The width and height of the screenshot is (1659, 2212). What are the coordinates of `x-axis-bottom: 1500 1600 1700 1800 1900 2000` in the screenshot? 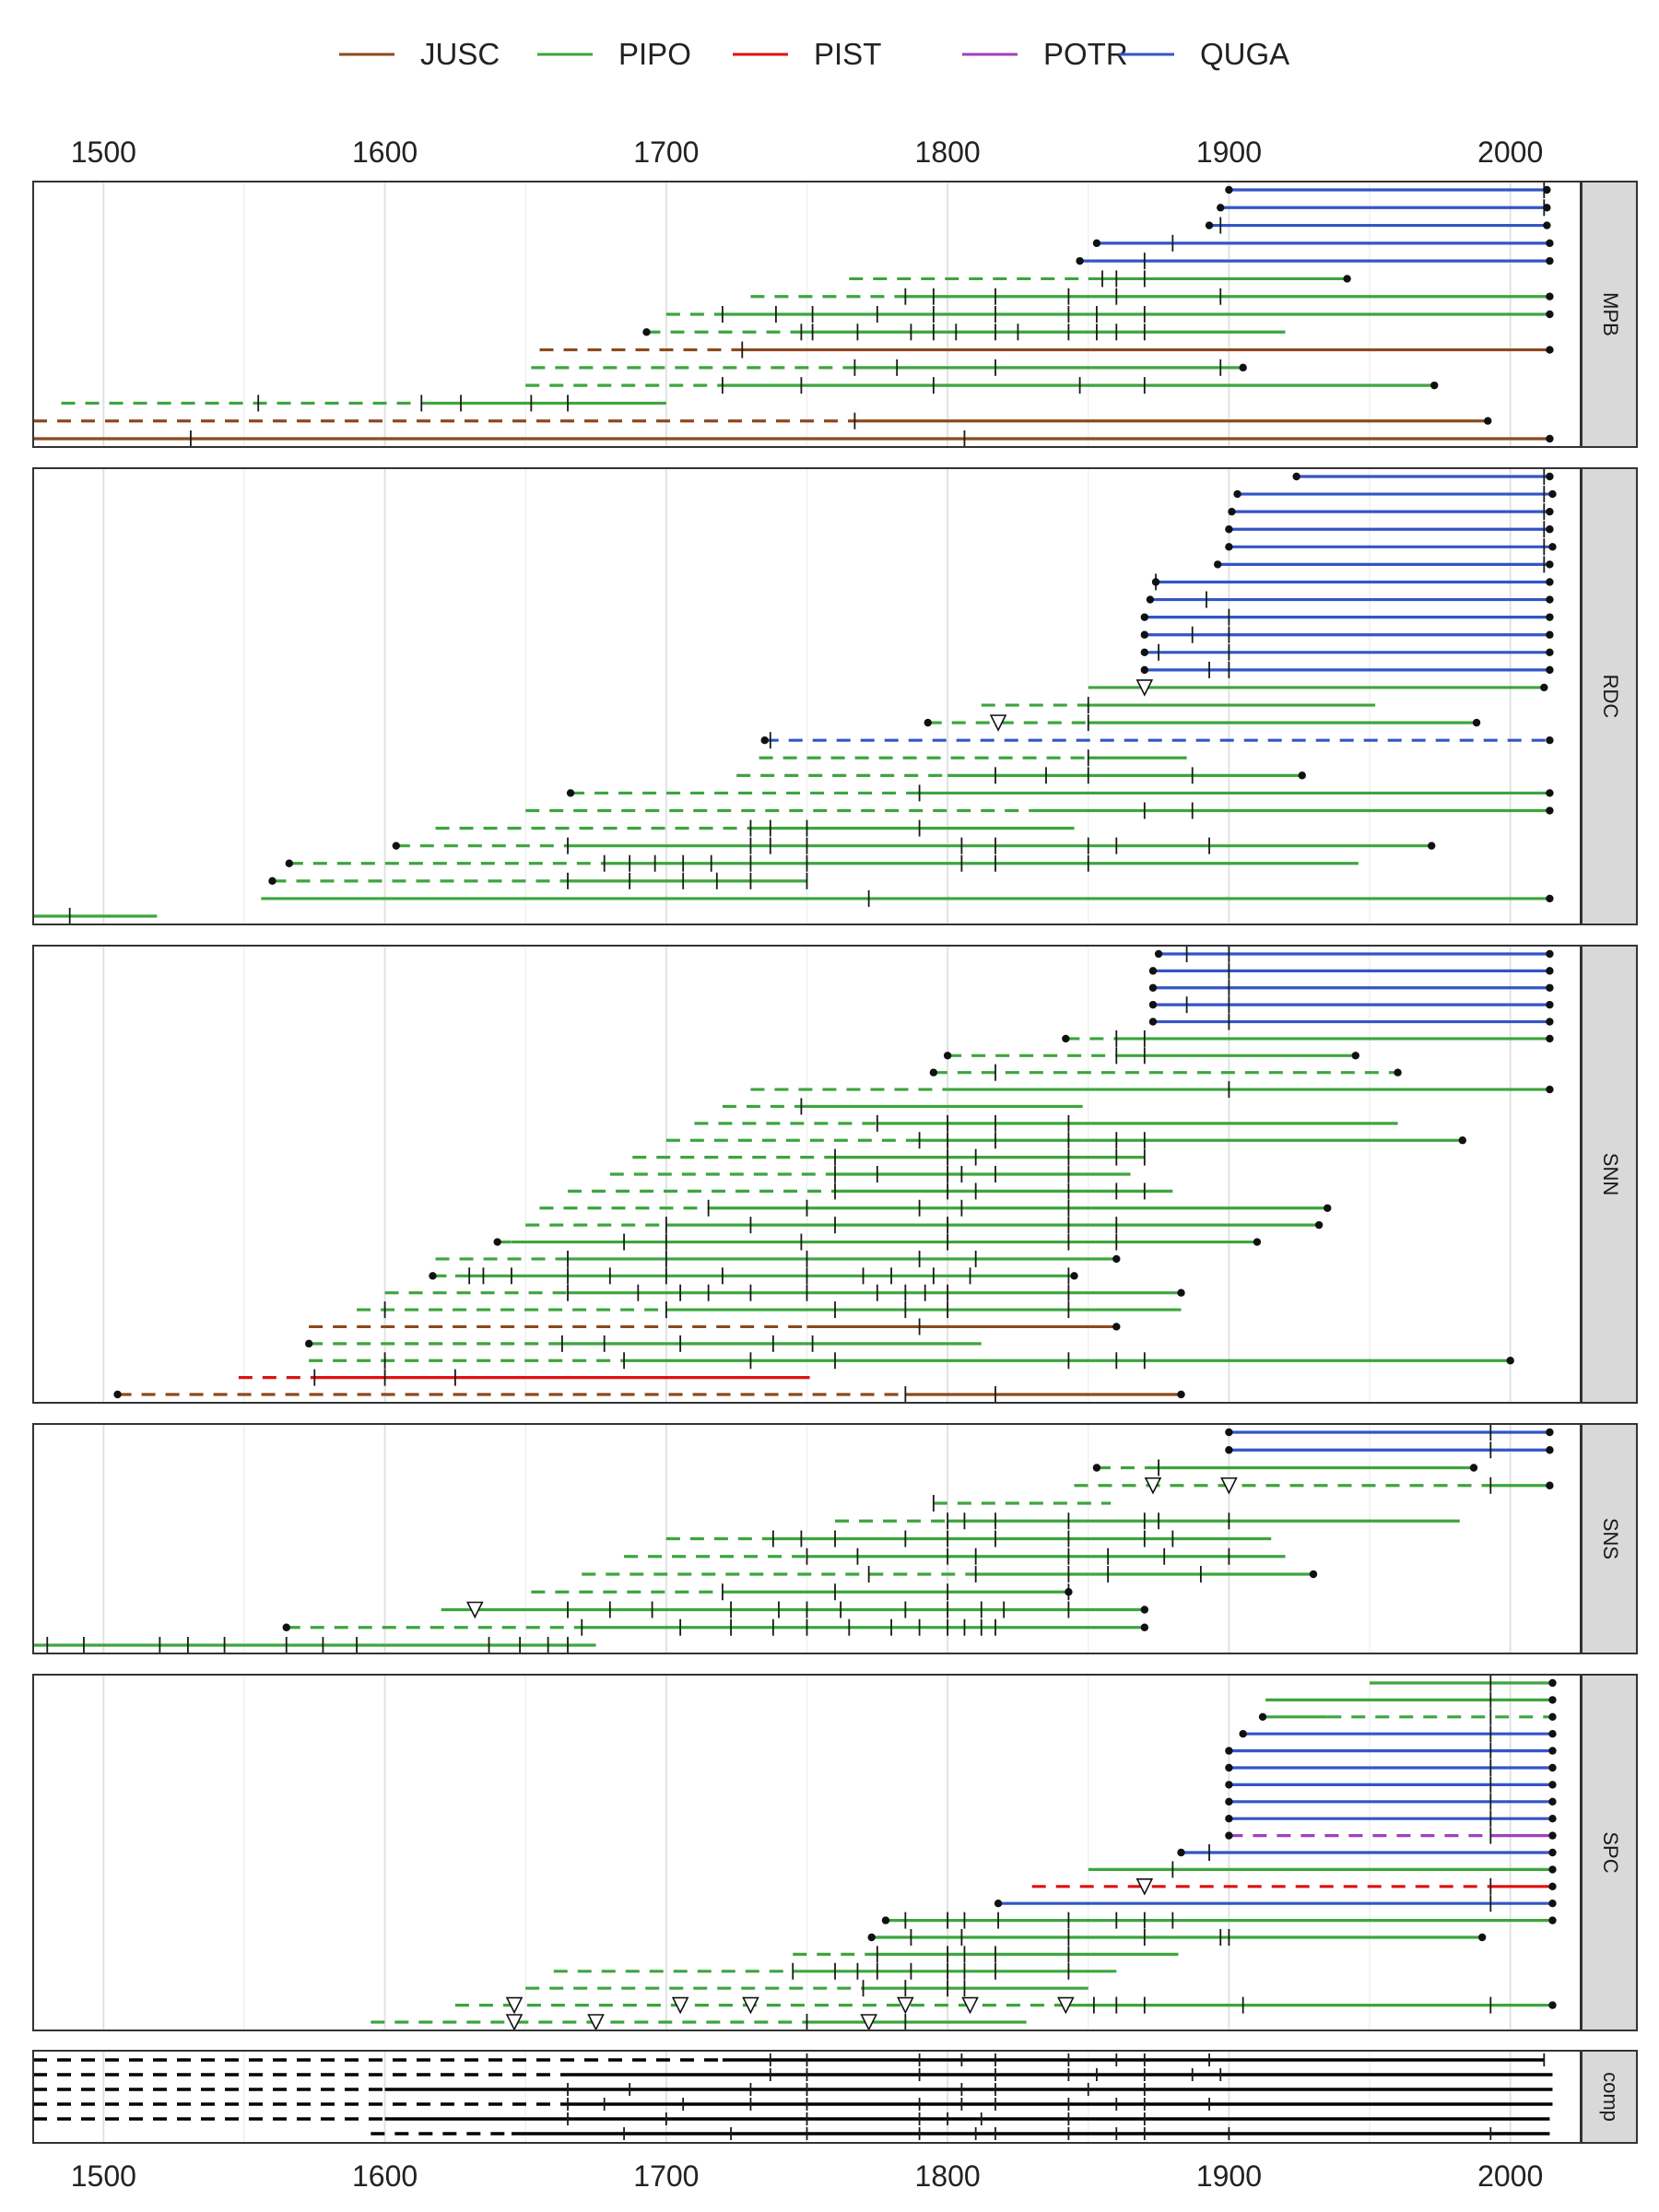 It's located at (807, 2176).